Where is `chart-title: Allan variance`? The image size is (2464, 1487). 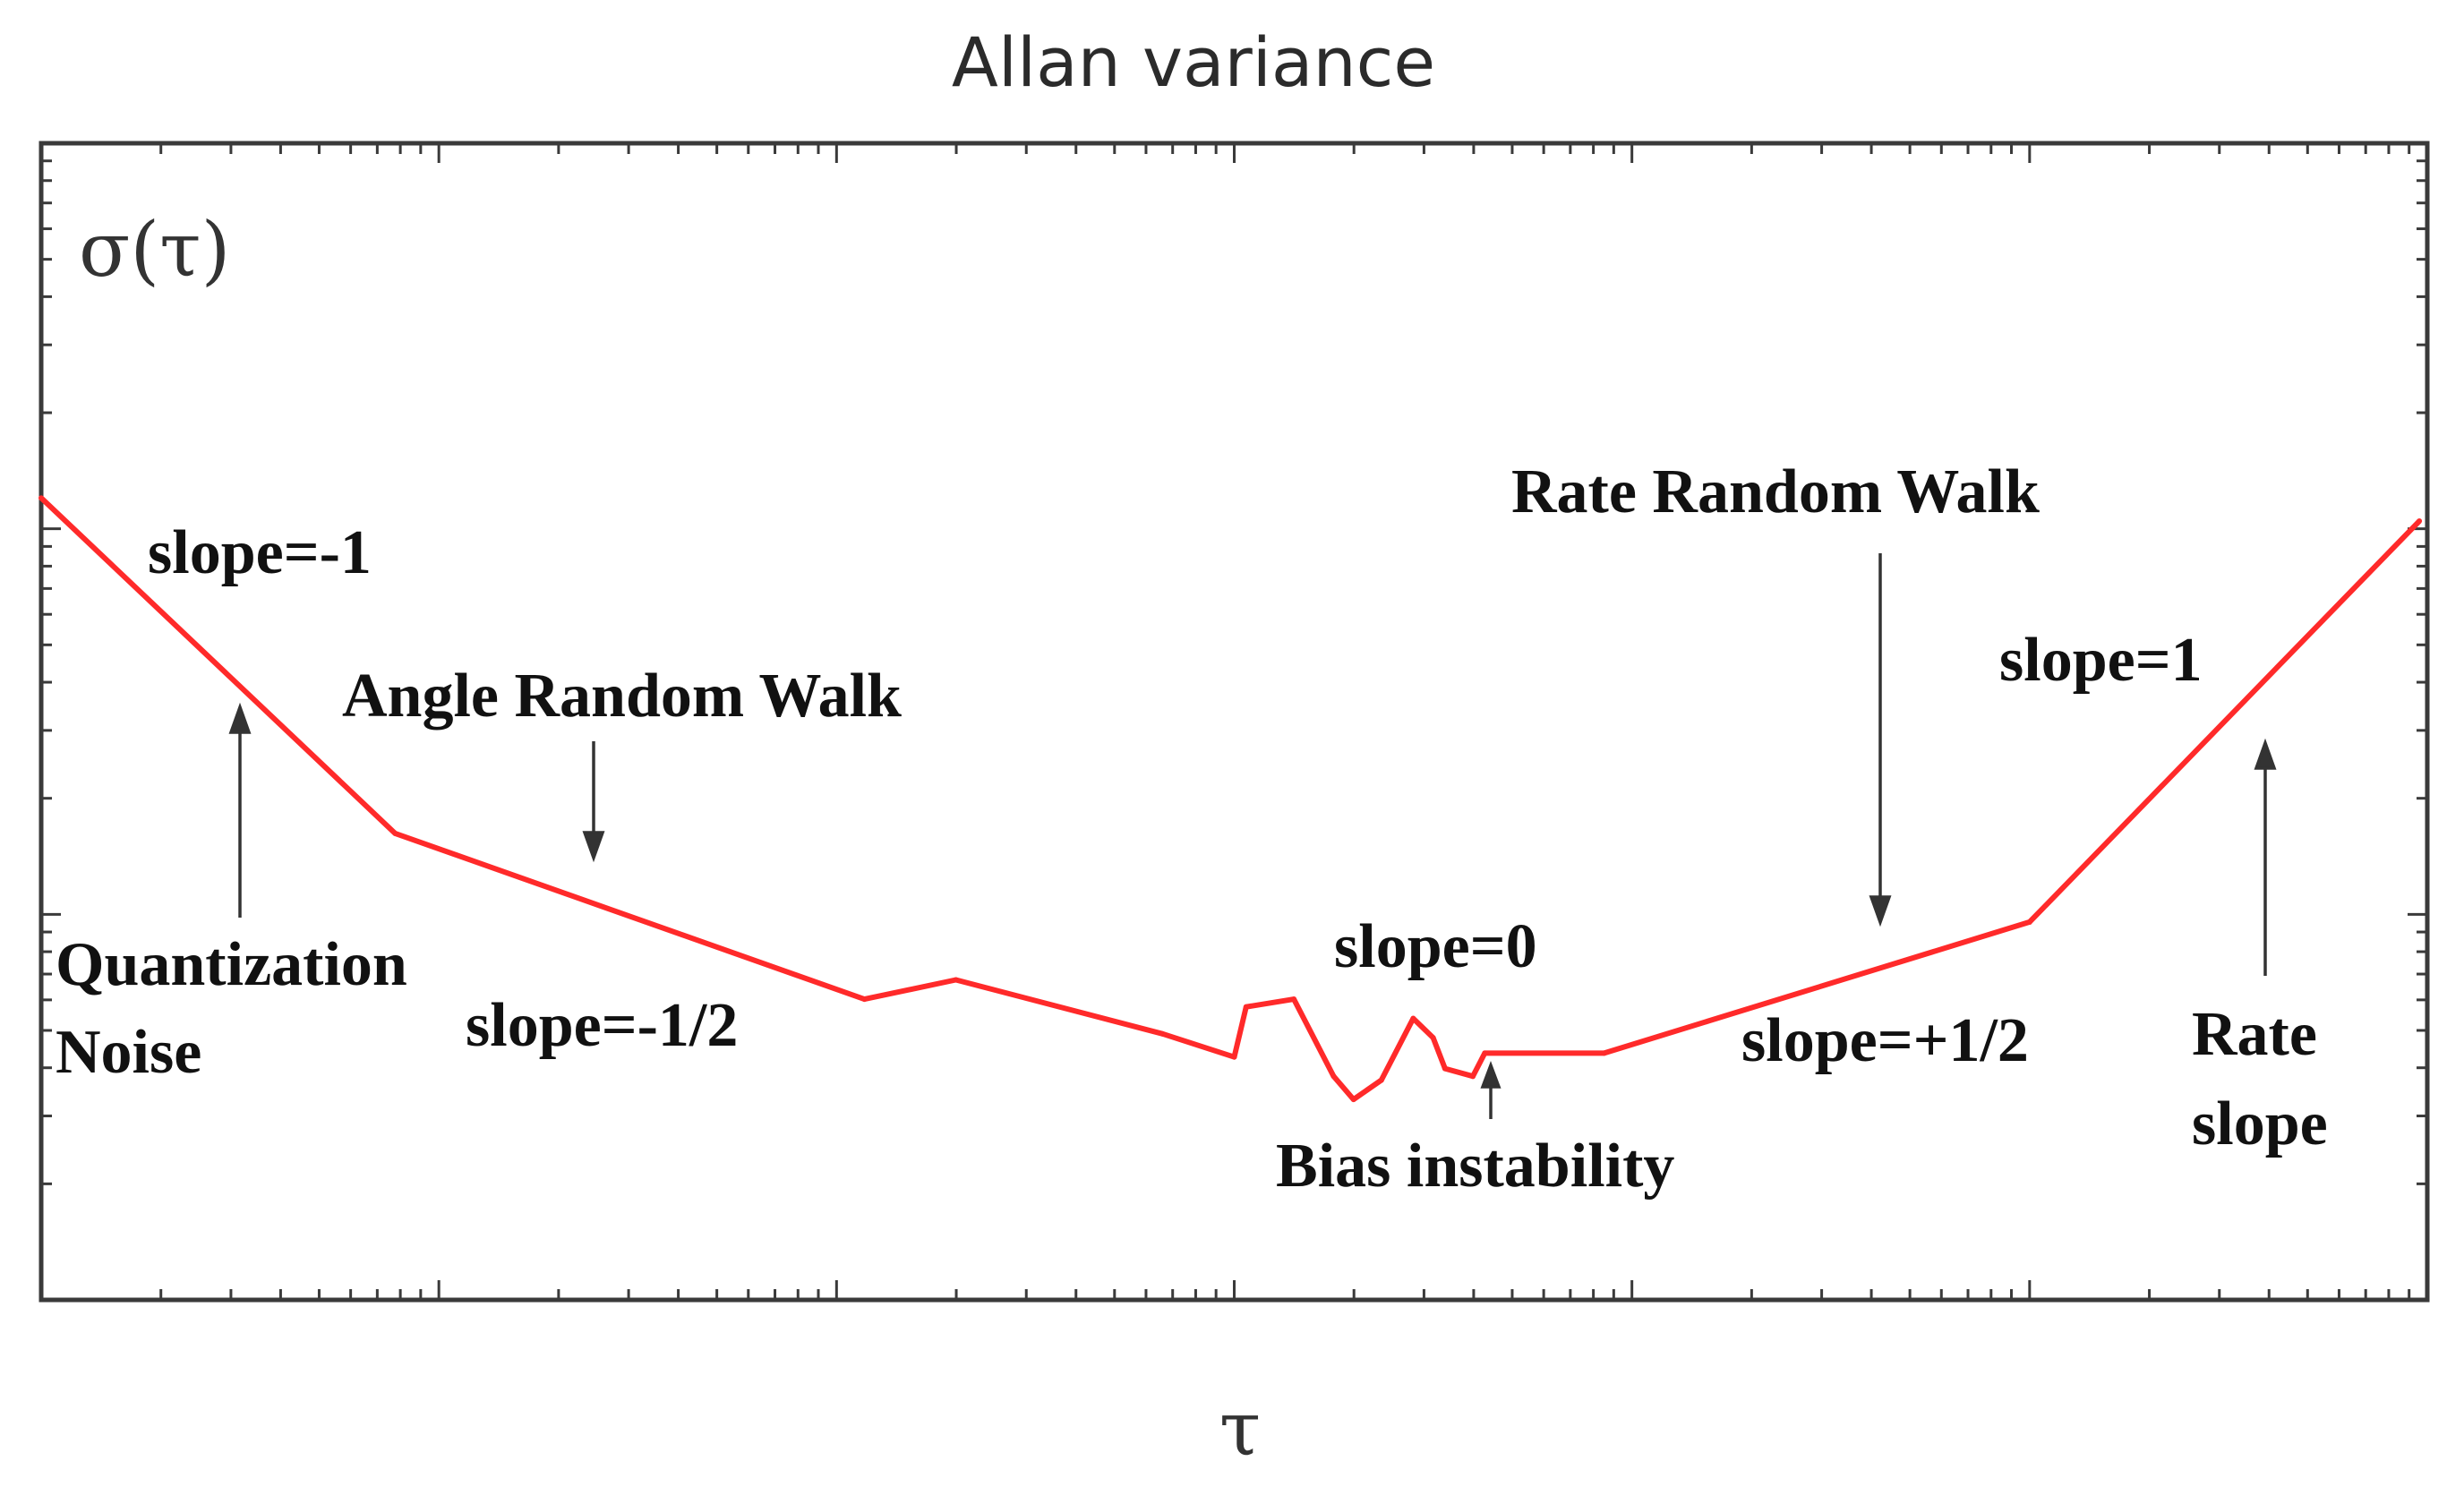
chart-title: Allan variance is located at coordinates (1193, 62).